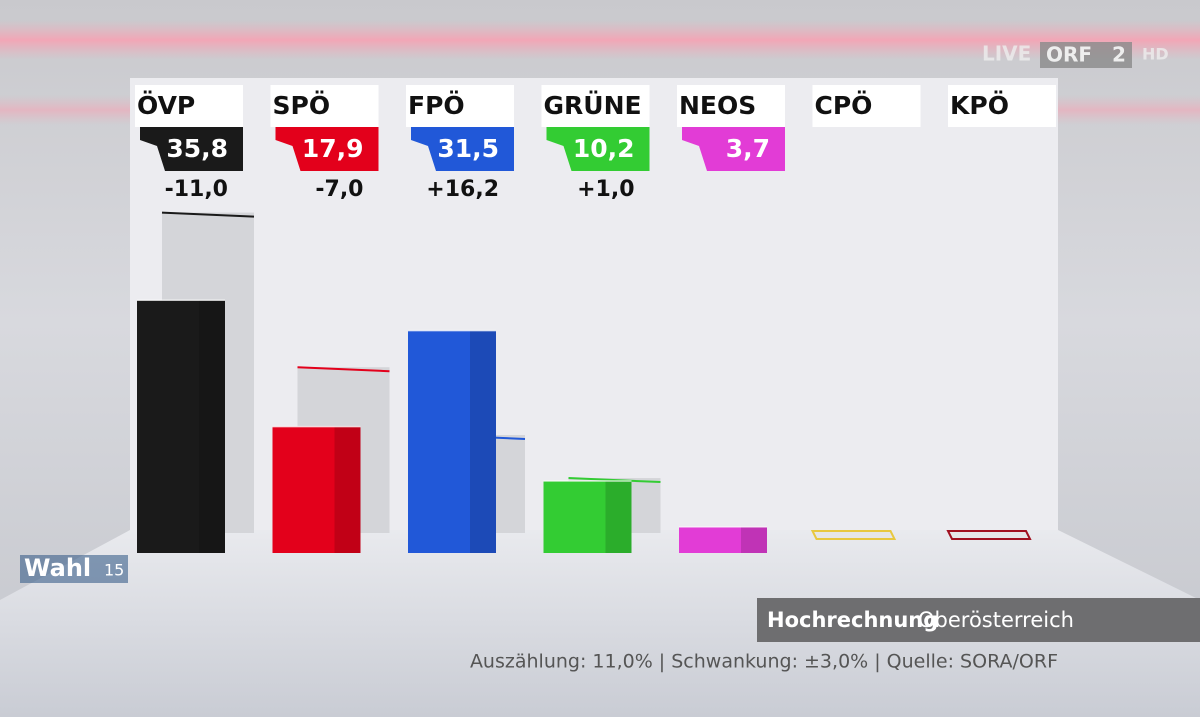 This screenshot has height=721, width=1200. What do you see at coordinates (1155, 54) in the screenshot?
I see `logo-hd: HD` at bounding box center [1155, 54].